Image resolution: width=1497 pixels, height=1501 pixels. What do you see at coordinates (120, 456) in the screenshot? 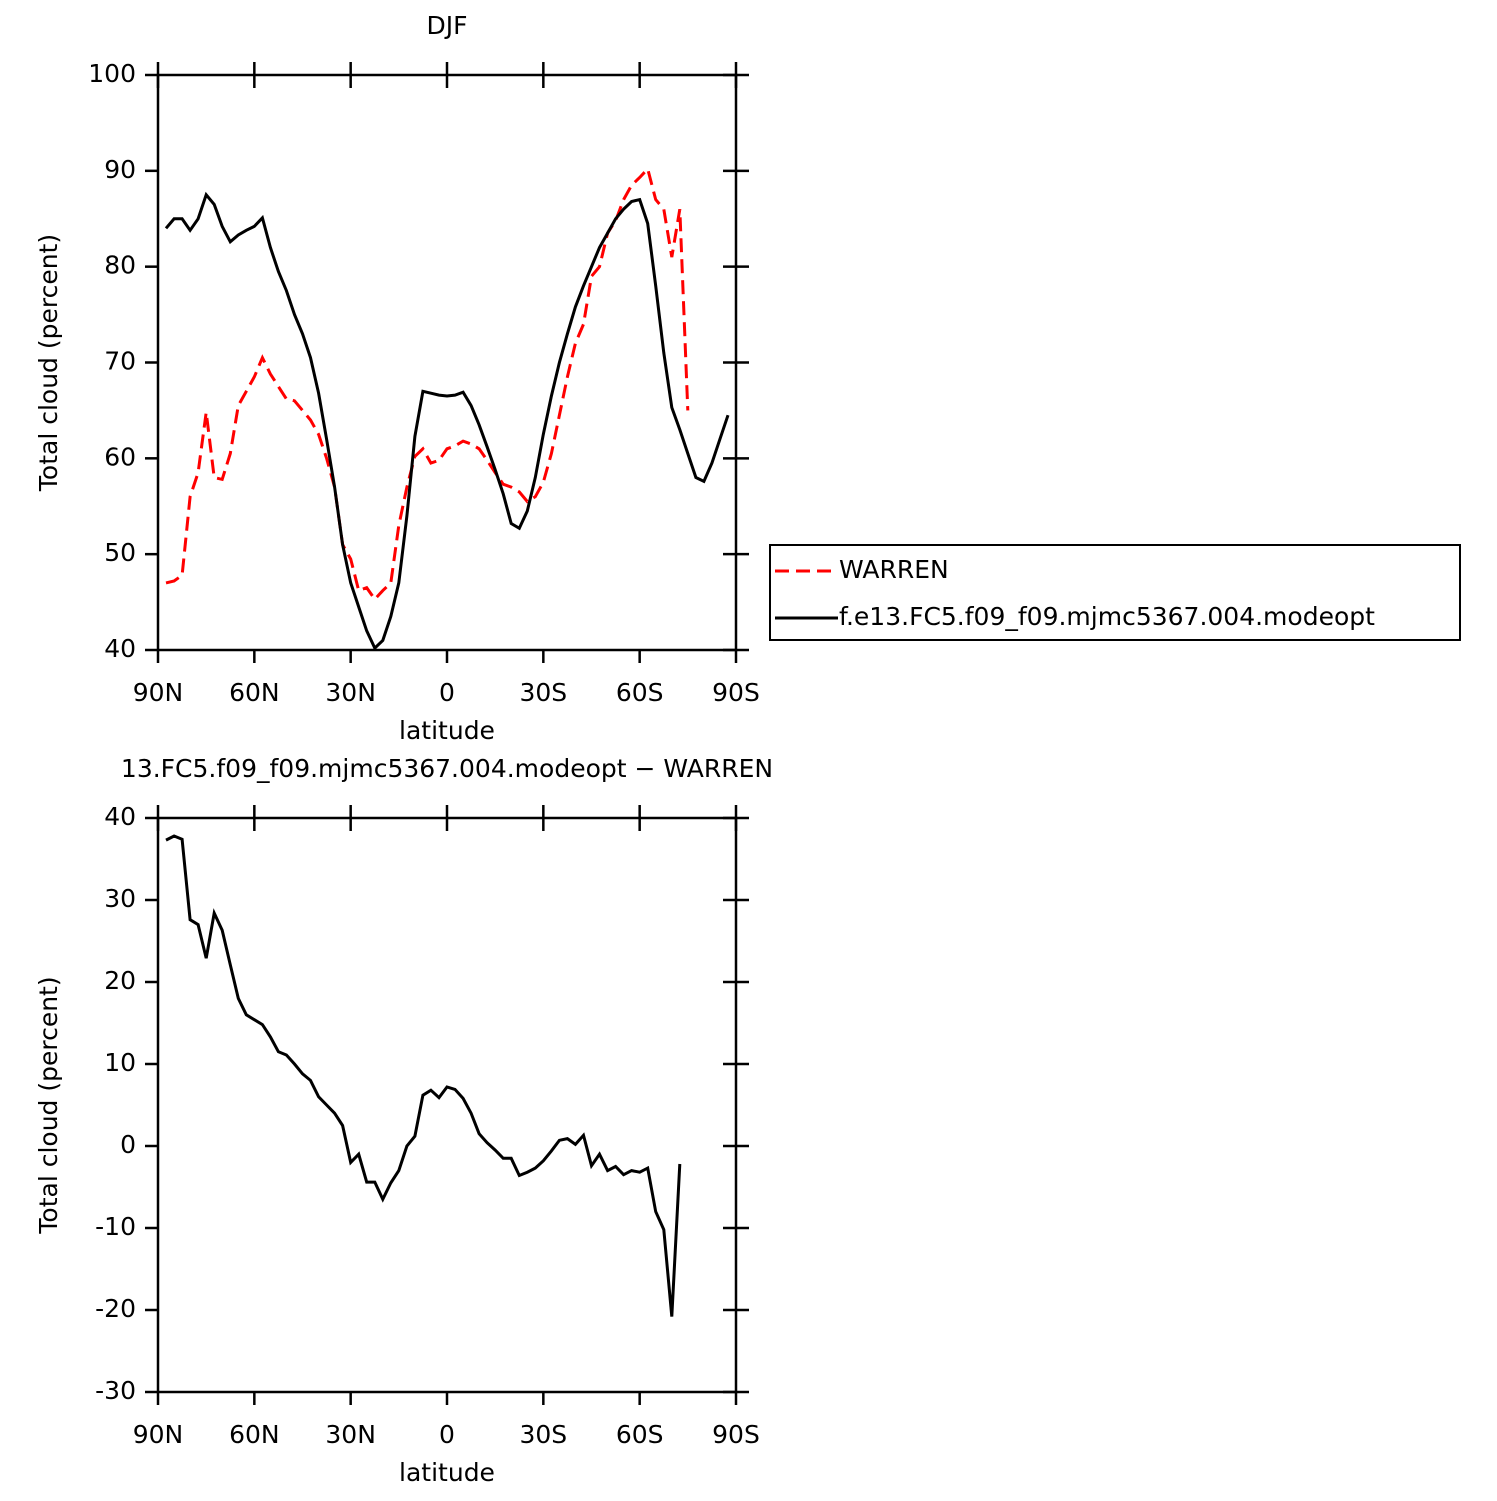
I see `y-tick-label: 60` at bounding box center [120, 456].